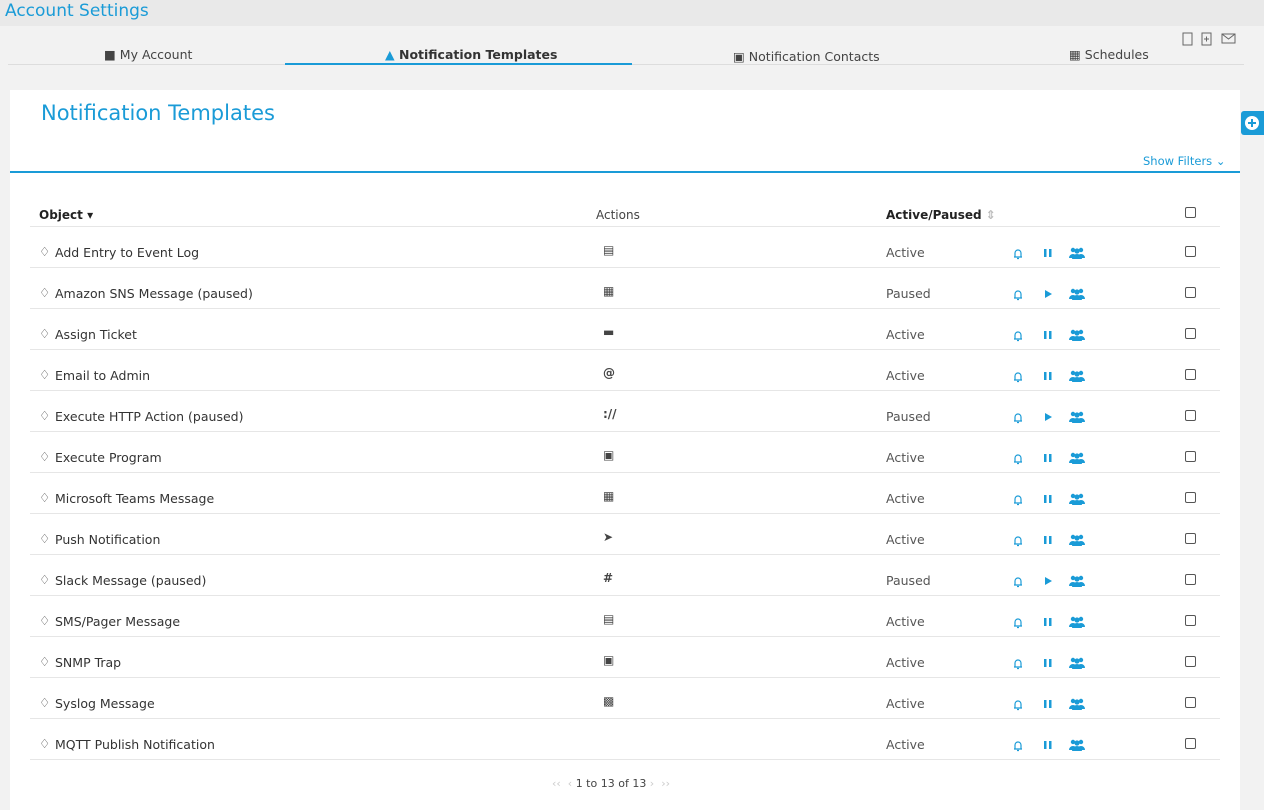 This screenshot has height=810, width=1264. Describe the element at coordinates (632, 13) in the screenshot. I see `top-bar` at that location.